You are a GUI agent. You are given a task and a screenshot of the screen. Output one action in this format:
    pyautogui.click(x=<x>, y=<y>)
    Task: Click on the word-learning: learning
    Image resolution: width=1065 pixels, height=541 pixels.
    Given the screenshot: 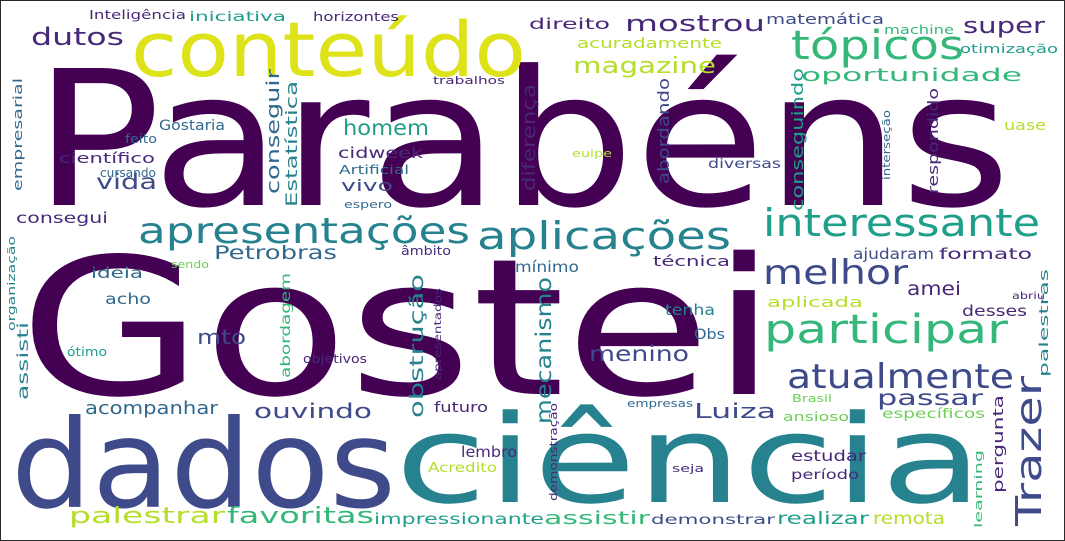 What is the action you would take?
    pyautogui.click(x=978, y=489)
    